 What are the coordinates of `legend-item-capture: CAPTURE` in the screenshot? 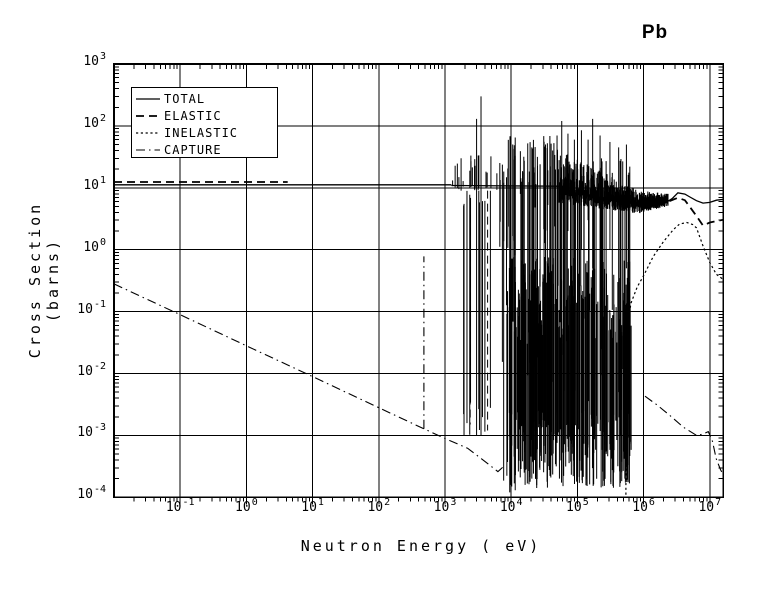 It's located at (206, 149).